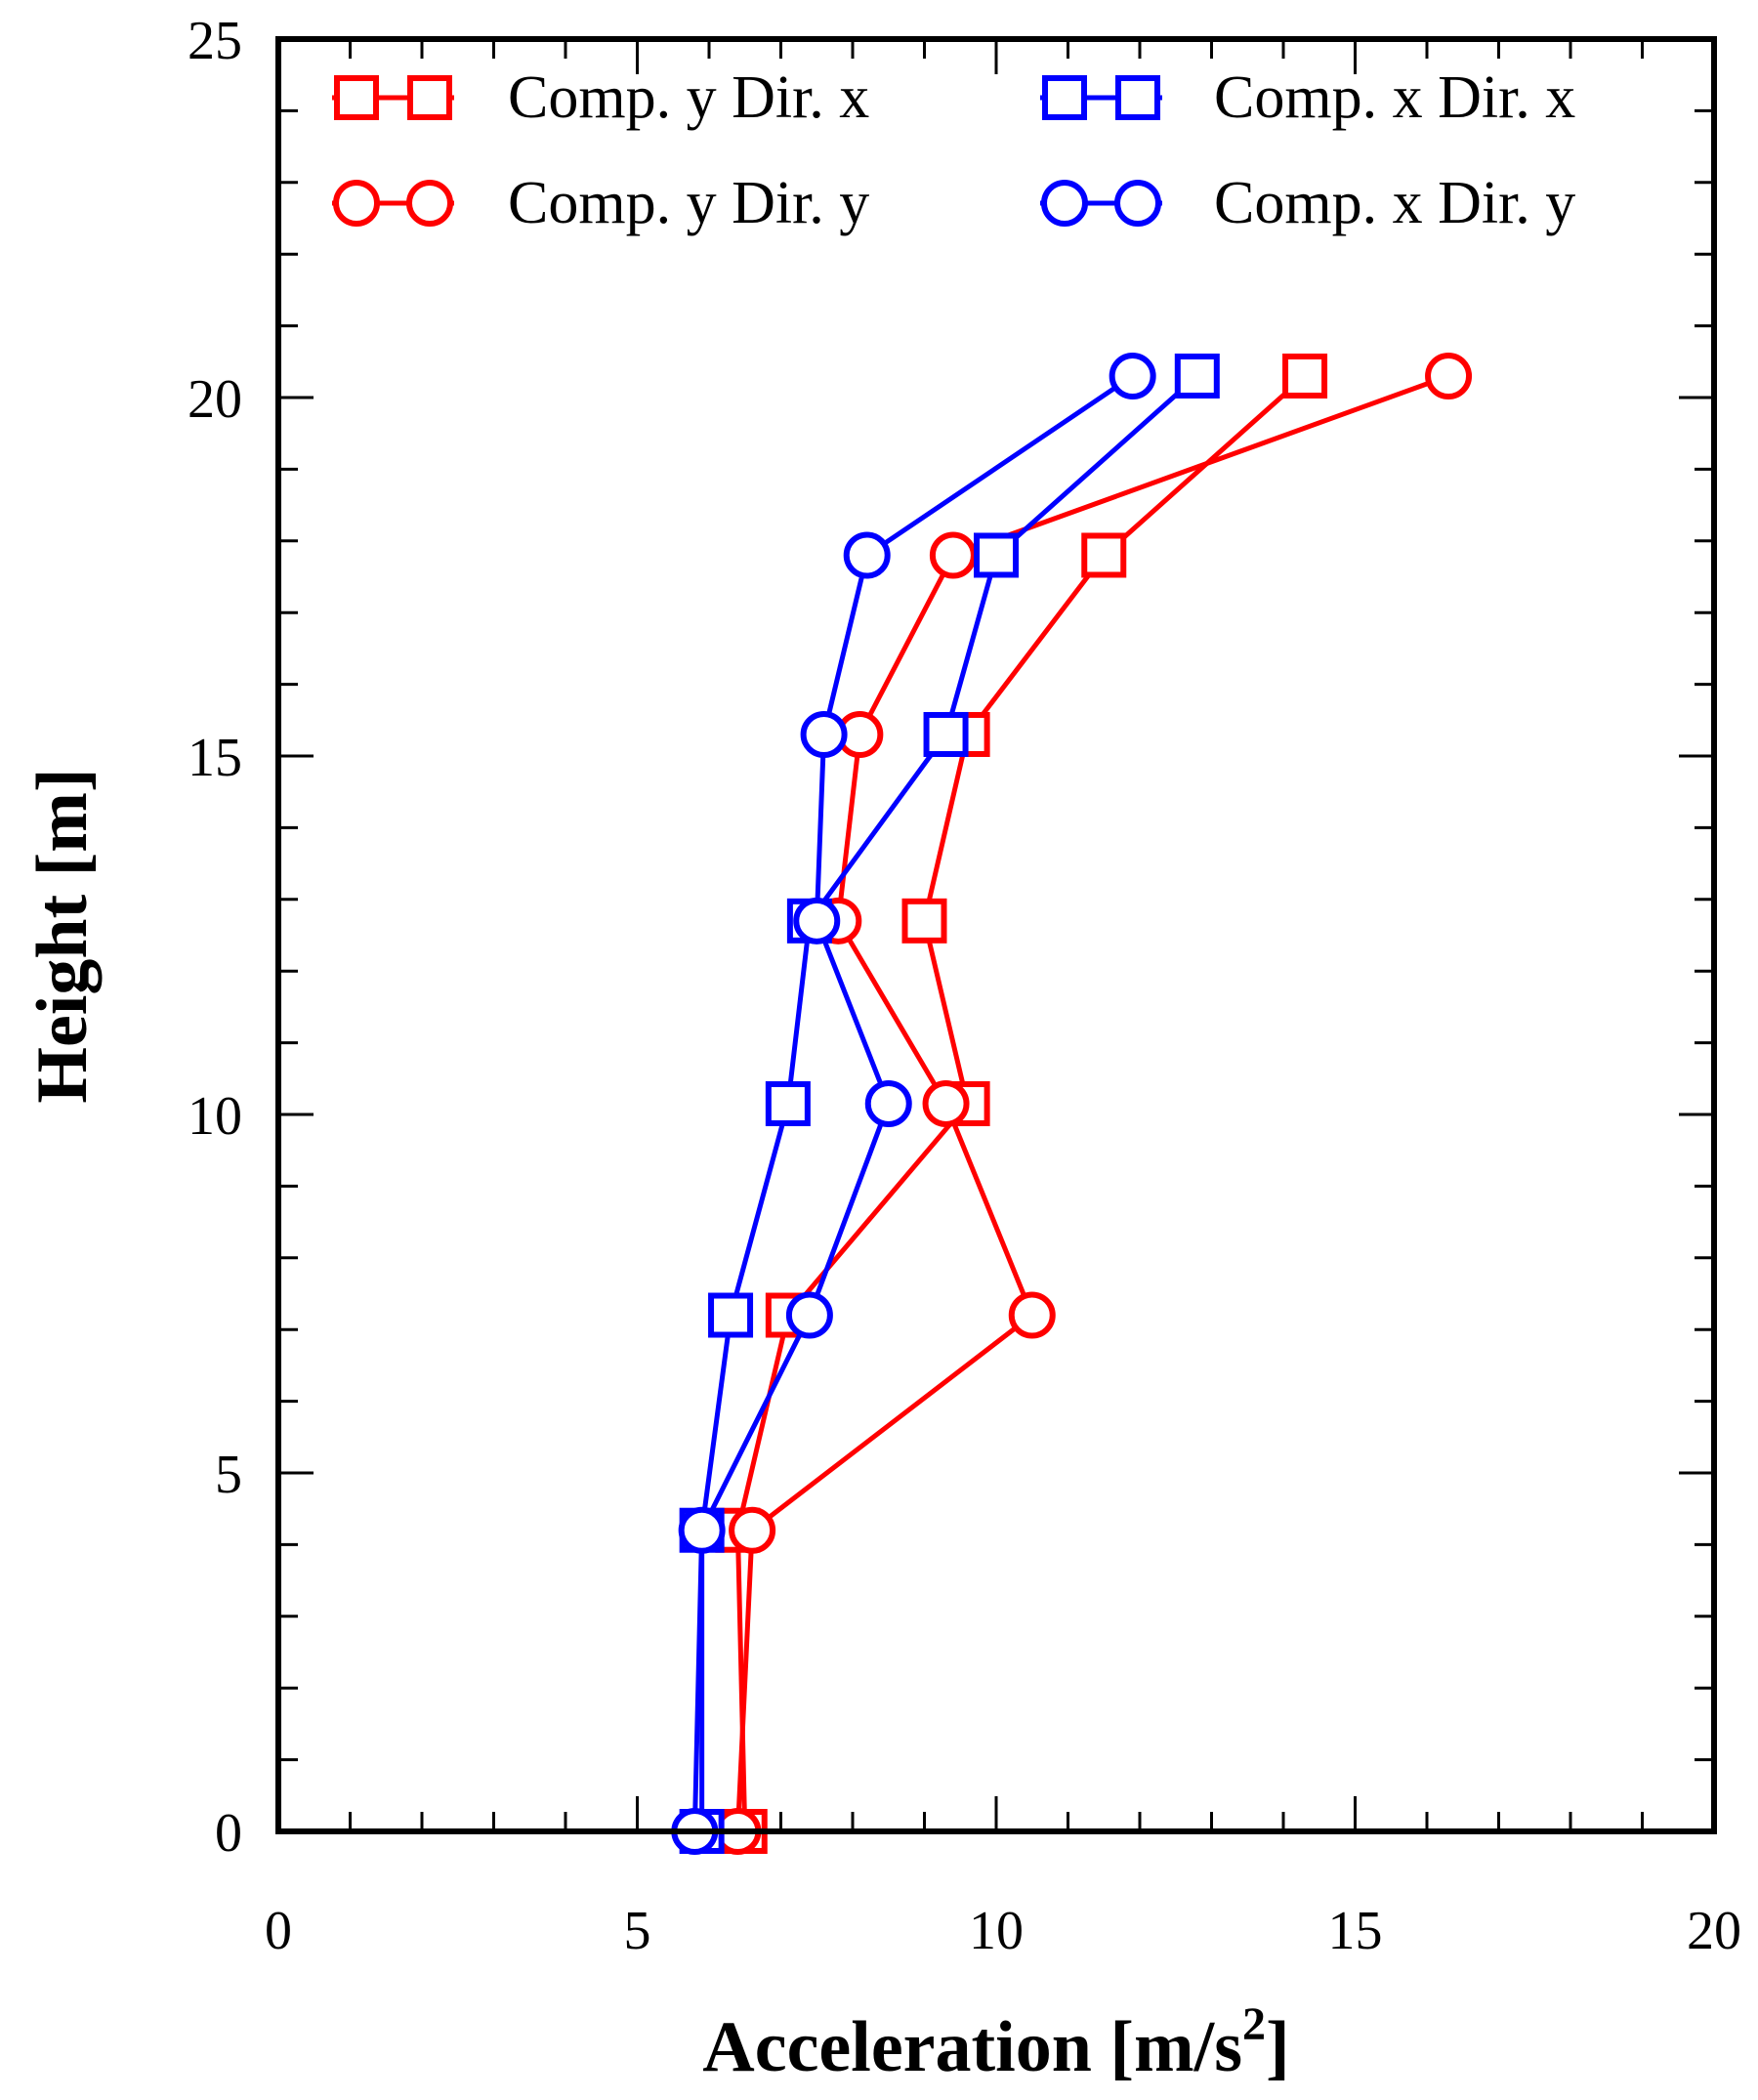  What do you see at coordinates (688, 203) in the screenshot?
I see `legend-label: Comp. y Dir. y` at bounding box center [688, 203].